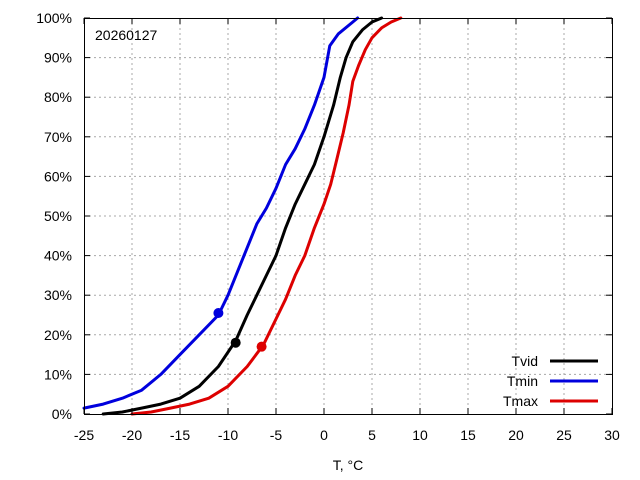  Describe the element at coordinates (180, 435) in the screenshot. I see `x-tick-label: -15` at that location.